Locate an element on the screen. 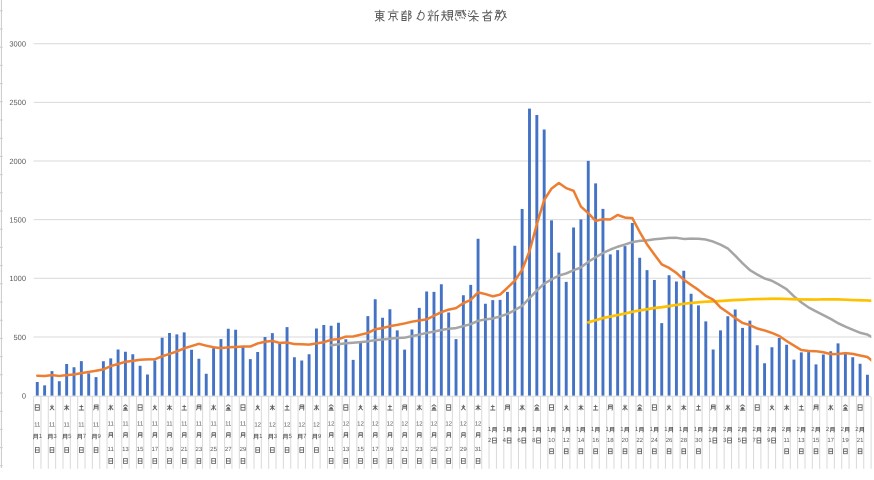 This screenshot has height=480, width=874. svg-text: 500 is located at coordinates (19, 337).